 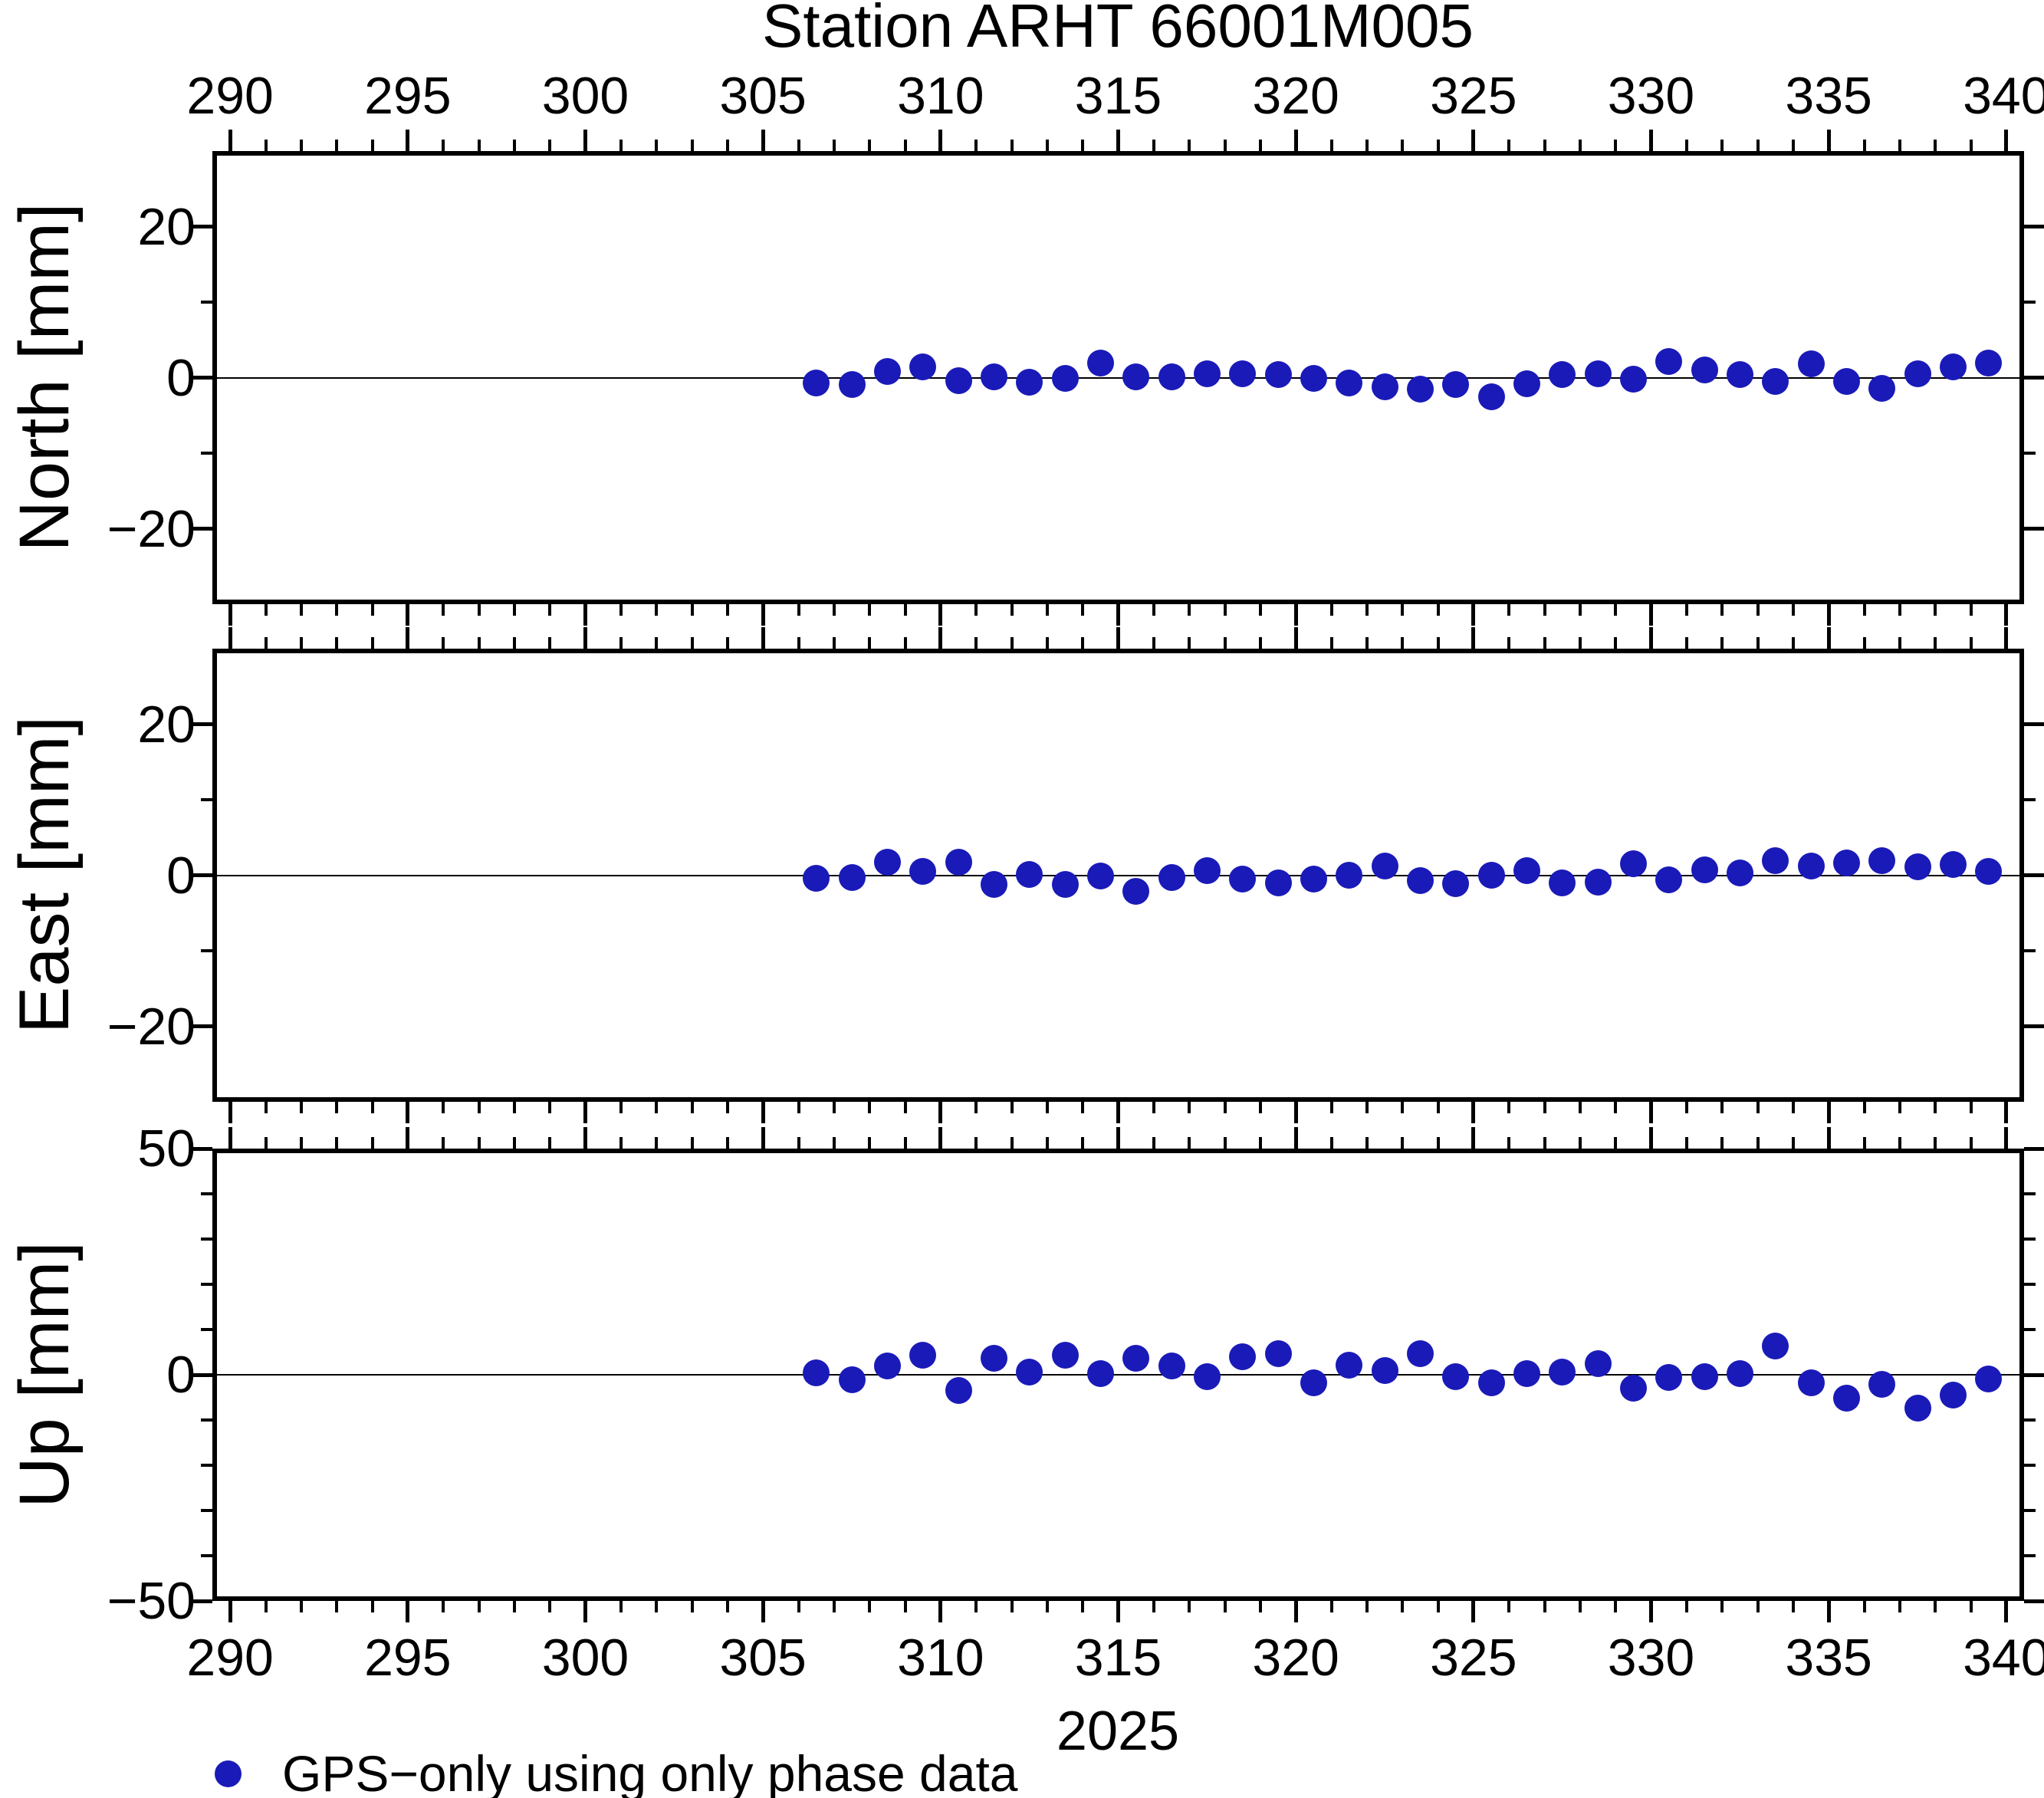 I want to click on x-tick-label: 330, so click(x=1651, y=96).